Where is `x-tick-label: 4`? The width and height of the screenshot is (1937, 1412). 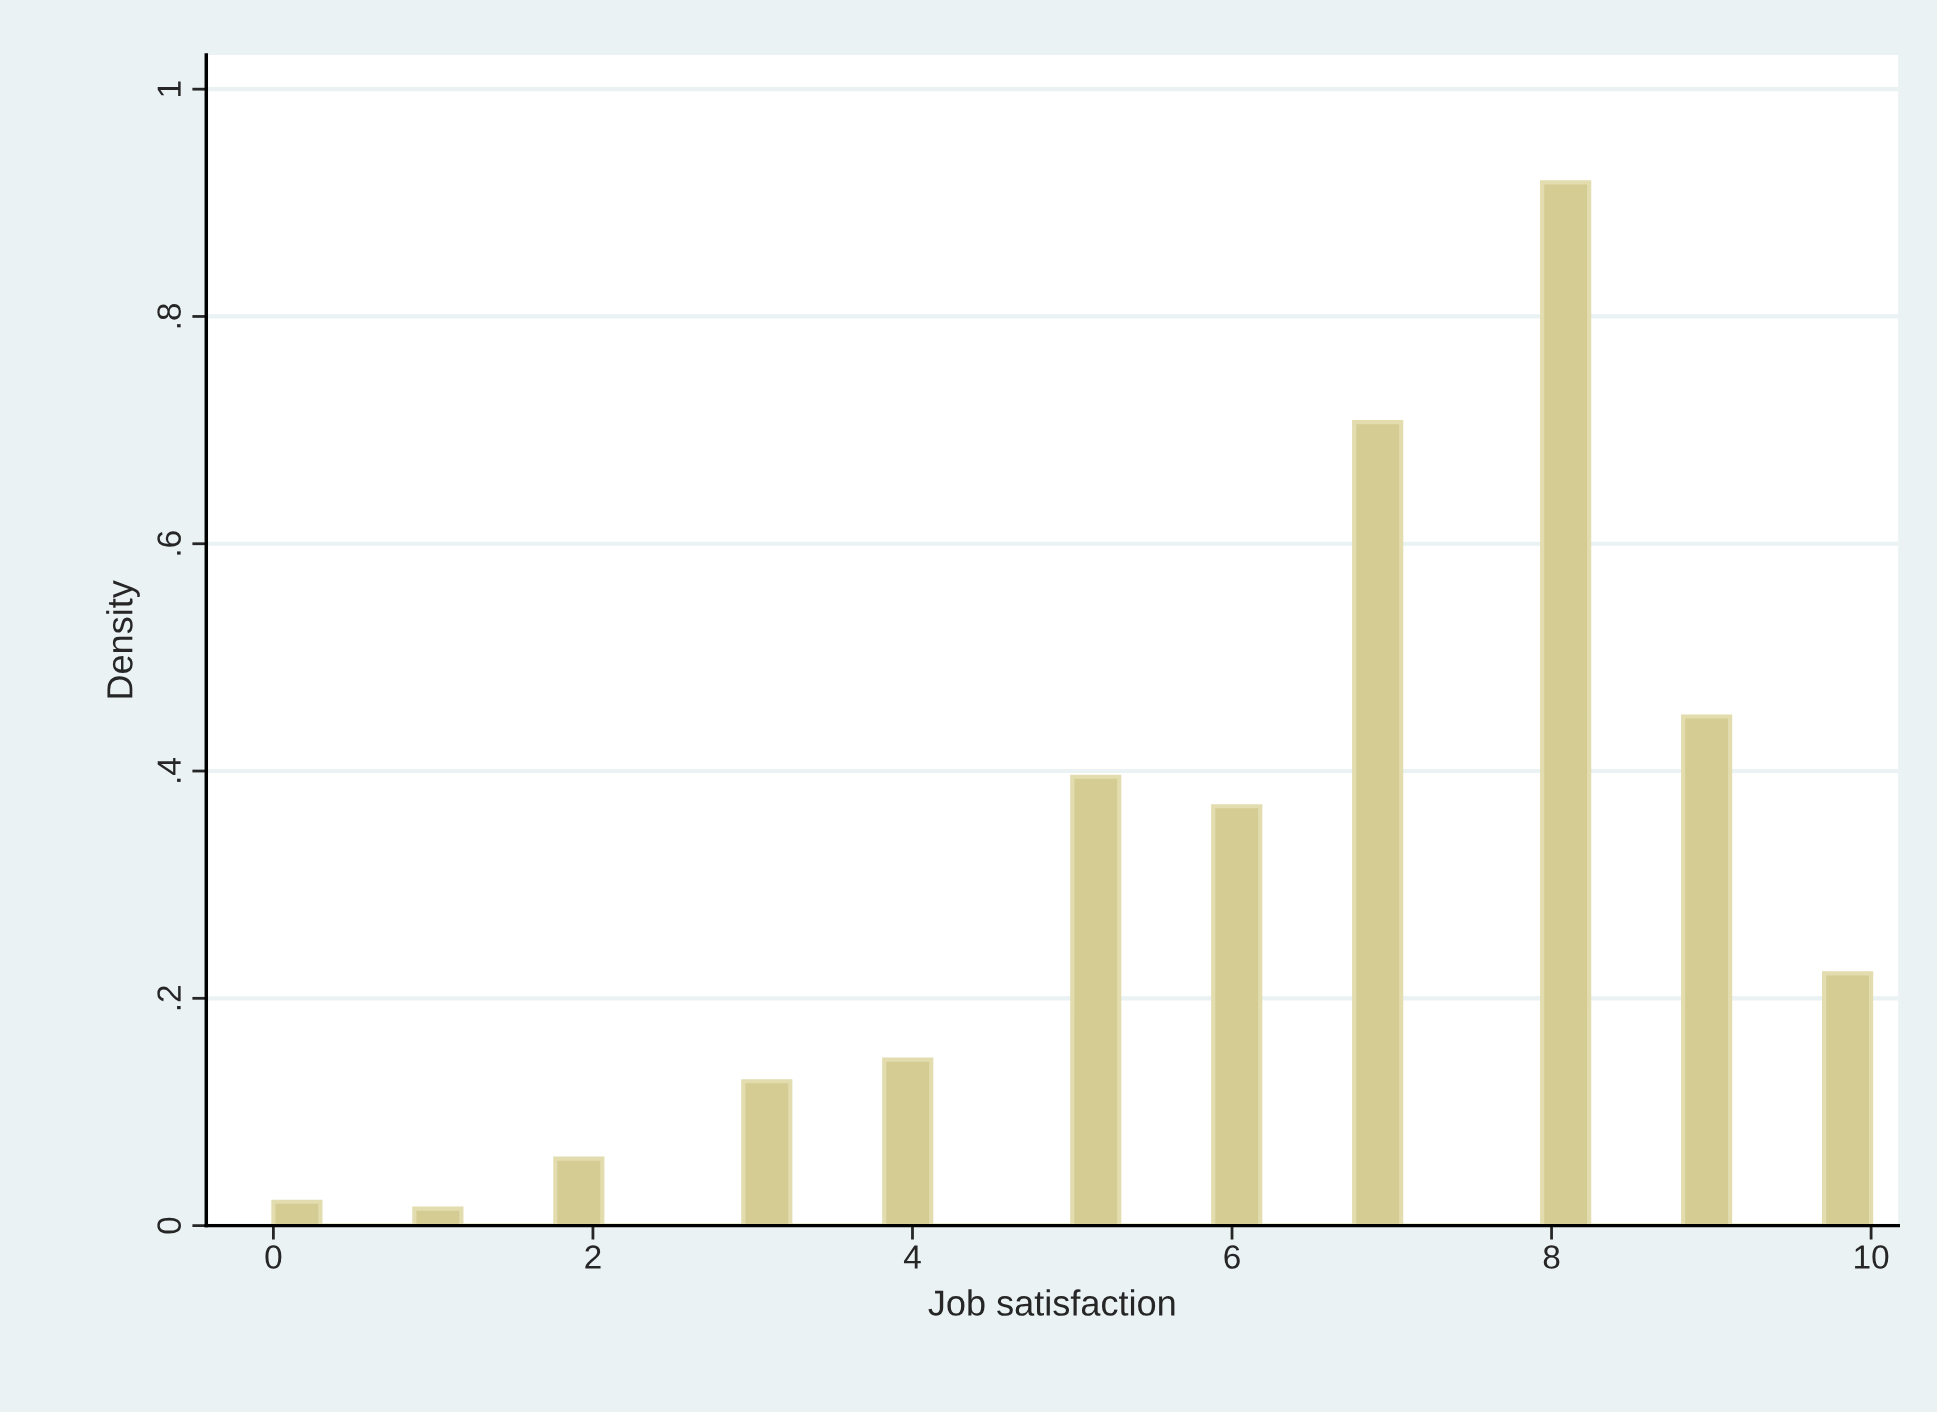
x-tick-label: 4 is located at coordinates (912, 1257).